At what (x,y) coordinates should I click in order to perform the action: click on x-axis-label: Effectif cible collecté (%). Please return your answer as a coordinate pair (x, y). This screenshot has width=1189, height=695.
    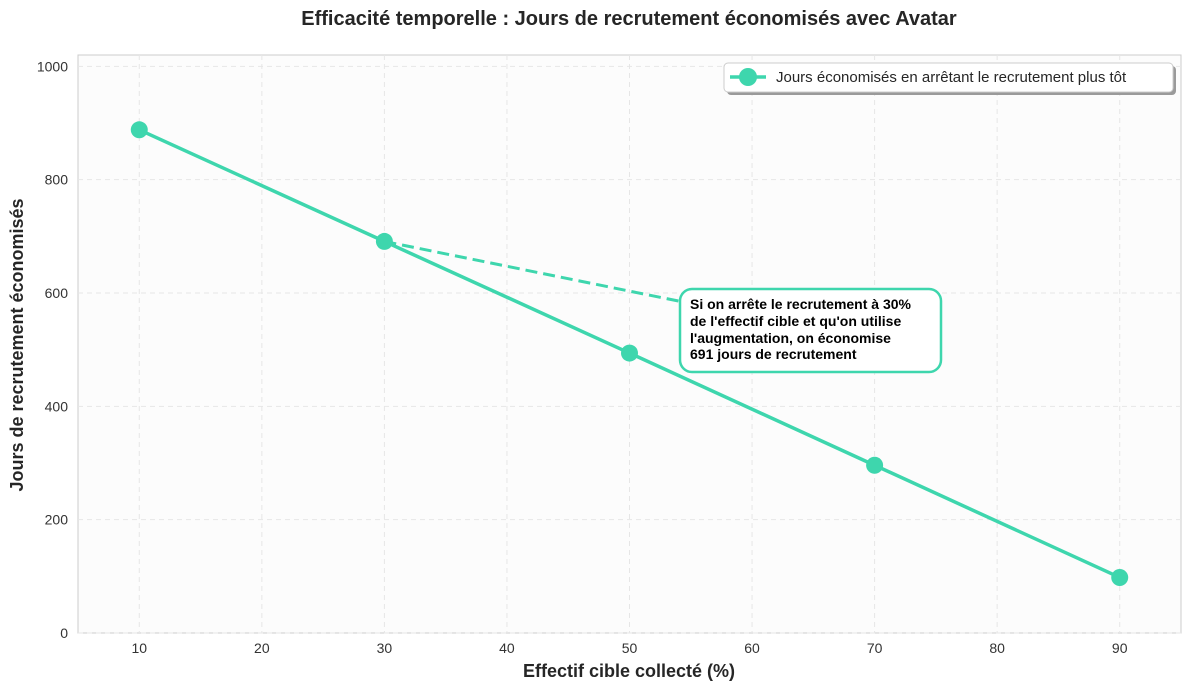
    Looking at the image, I should click on (629, 671).